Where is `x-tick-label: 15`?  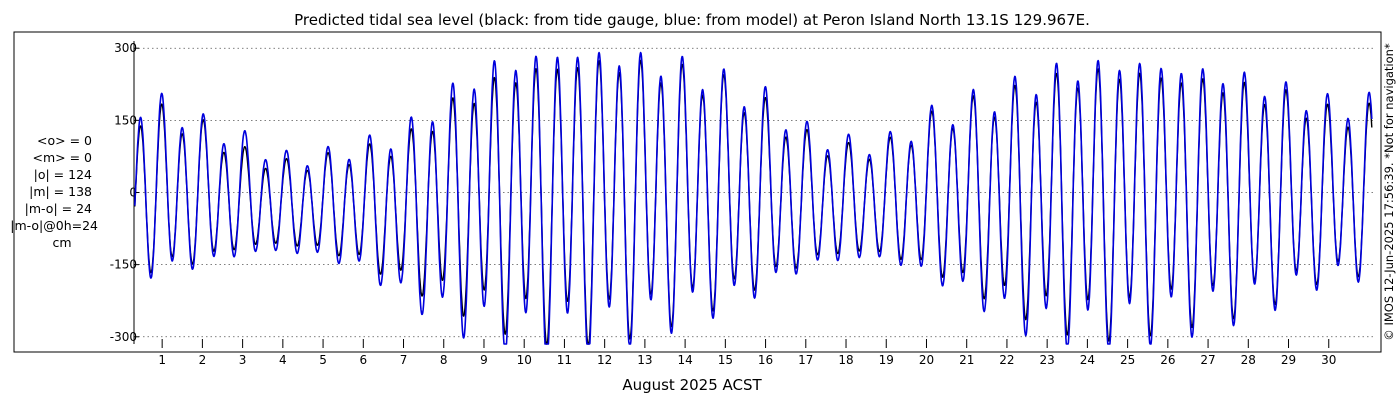
x-tick-label: 15 is located at coordinates (725, 360).